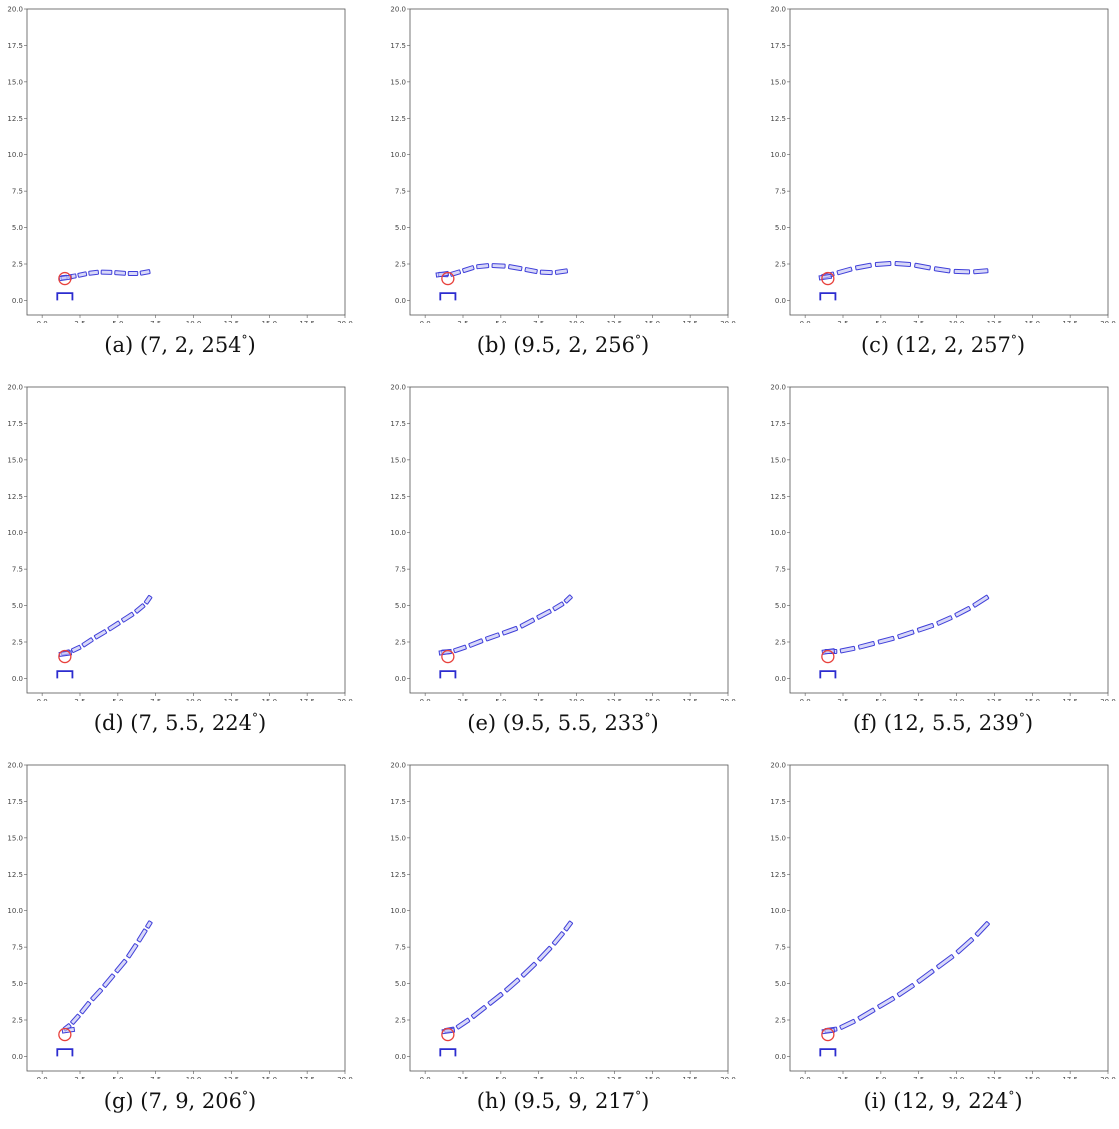 This screenshot has width=1119, height=1129. What do you see at coordinates (778, 911) in the screenshot?
I see `y-tick-label: 10.0` at bounding box center [778, 911].